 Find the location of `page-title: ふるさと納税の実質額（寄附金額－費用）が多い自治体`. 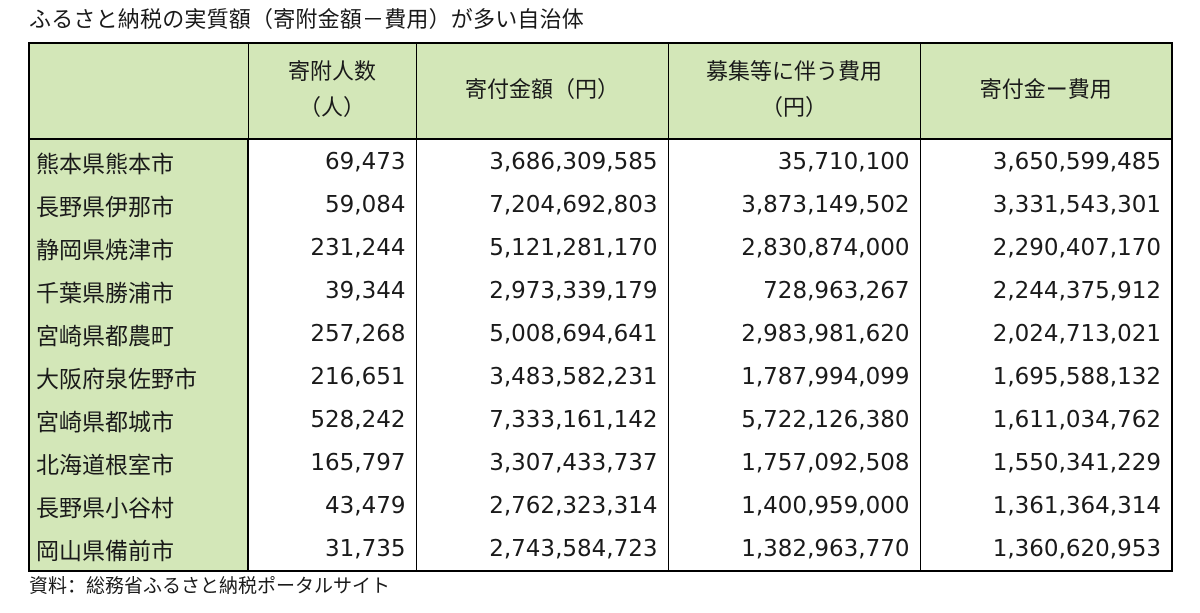

page-title: ふるさと納税の実質額（寄附金額－費用）が多い自治体 is located at coordinates (307, 20).